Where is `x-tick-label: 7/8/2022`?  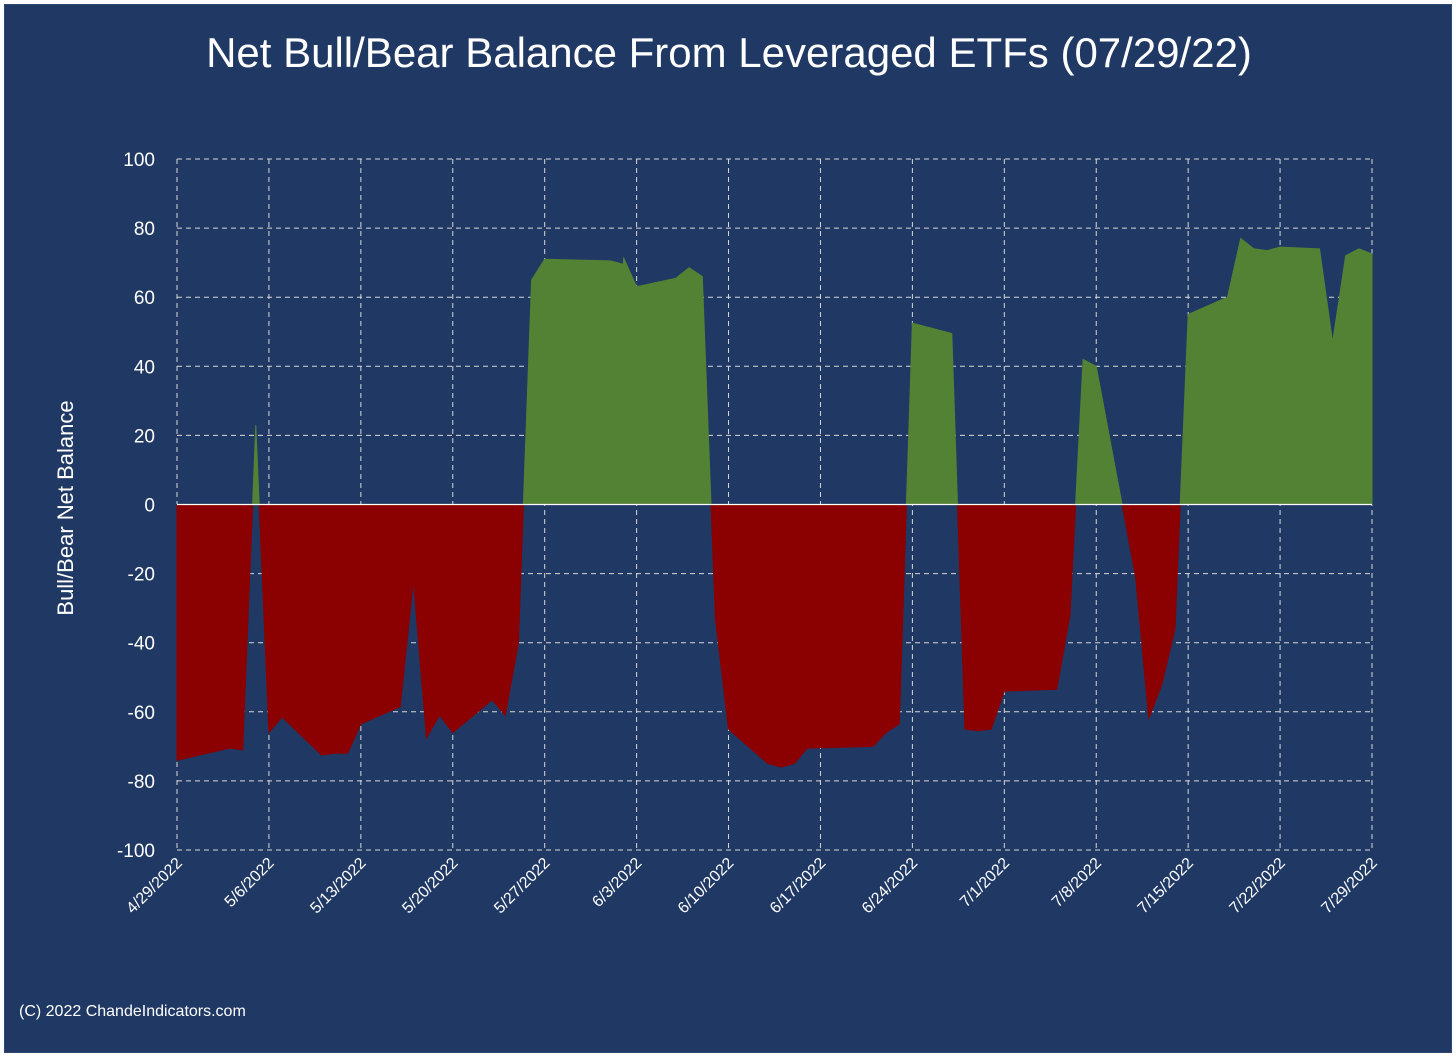
x-tick-label: 7/8/2022 is located at coordinates (1077, 883).